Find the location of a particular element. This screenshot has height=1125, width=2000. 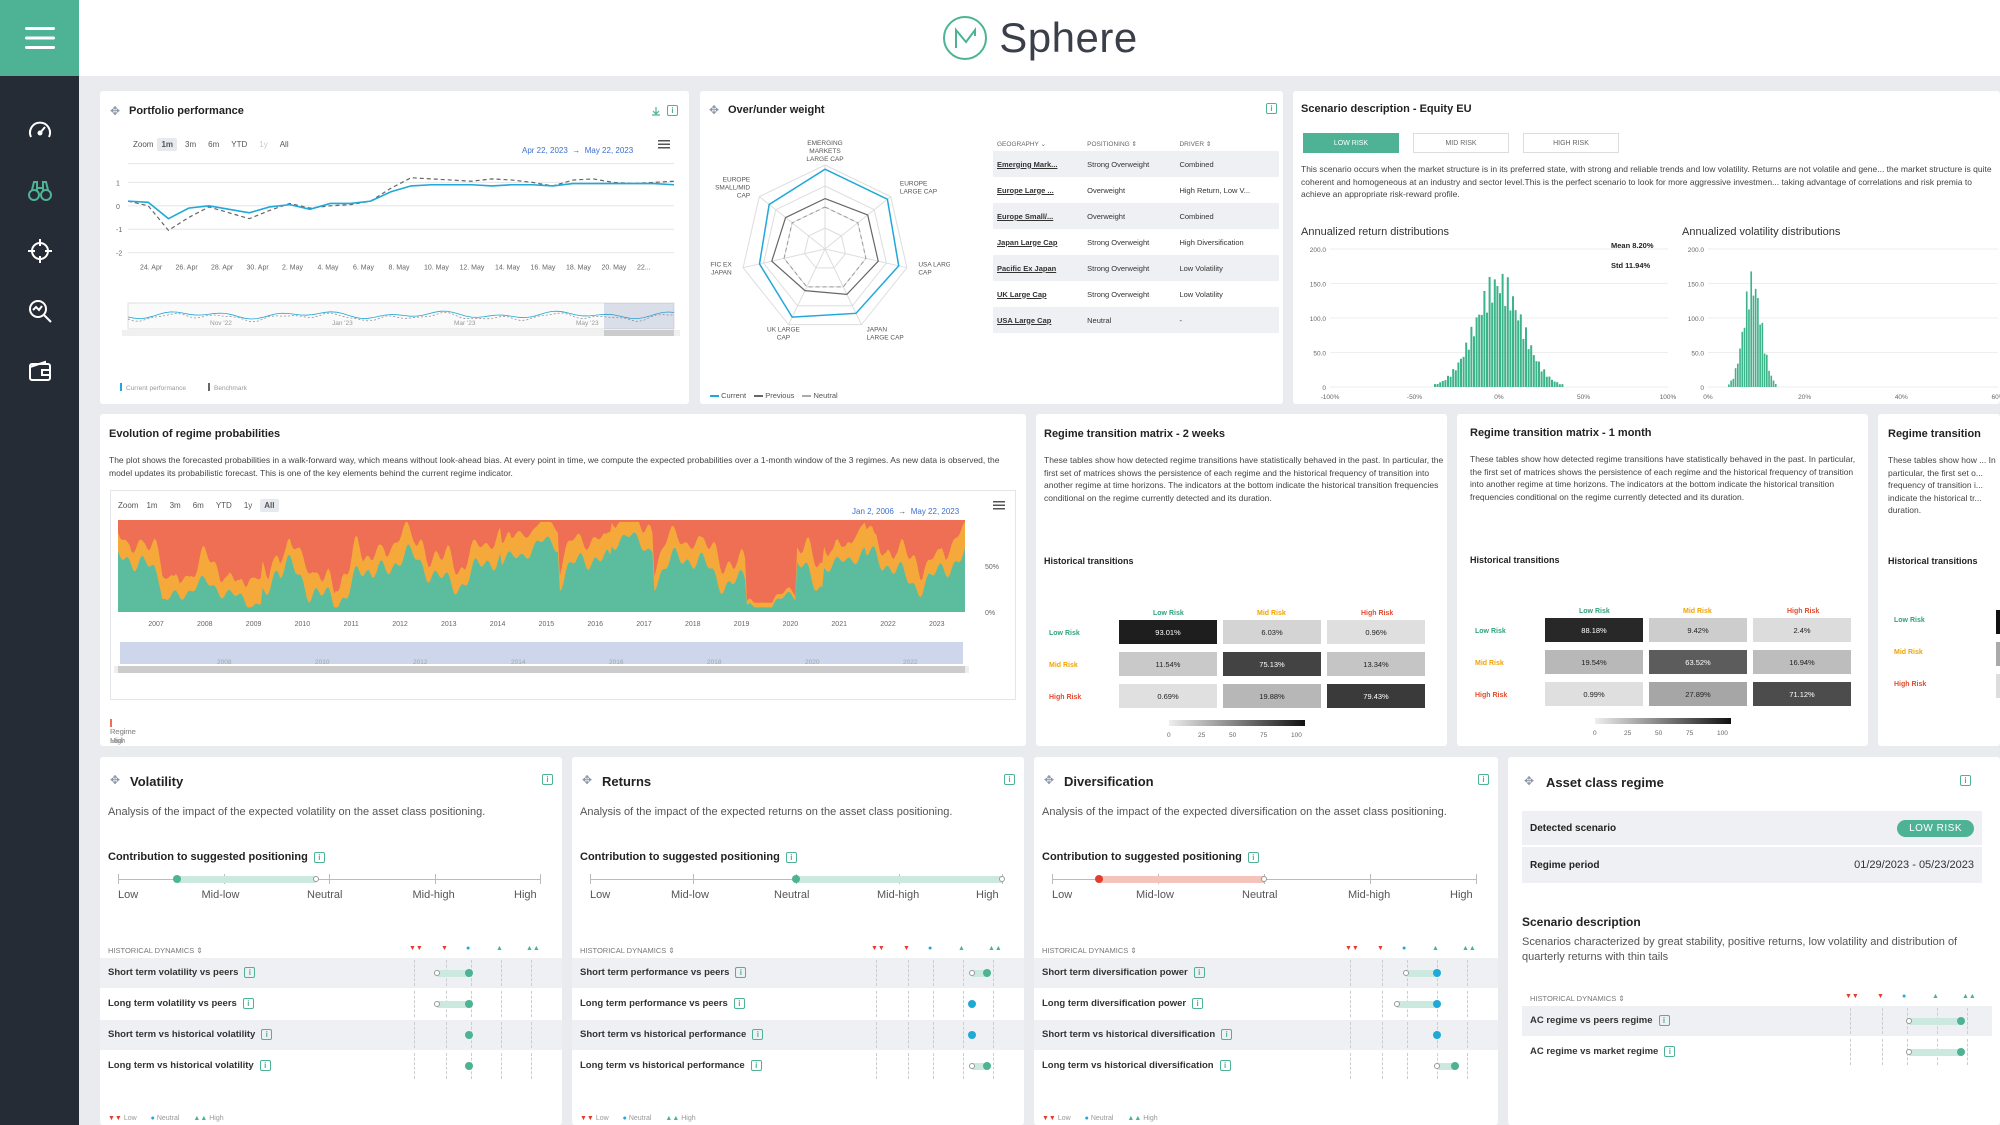

matrix-cell: 27.89% is located at coordinates (1698, 694).